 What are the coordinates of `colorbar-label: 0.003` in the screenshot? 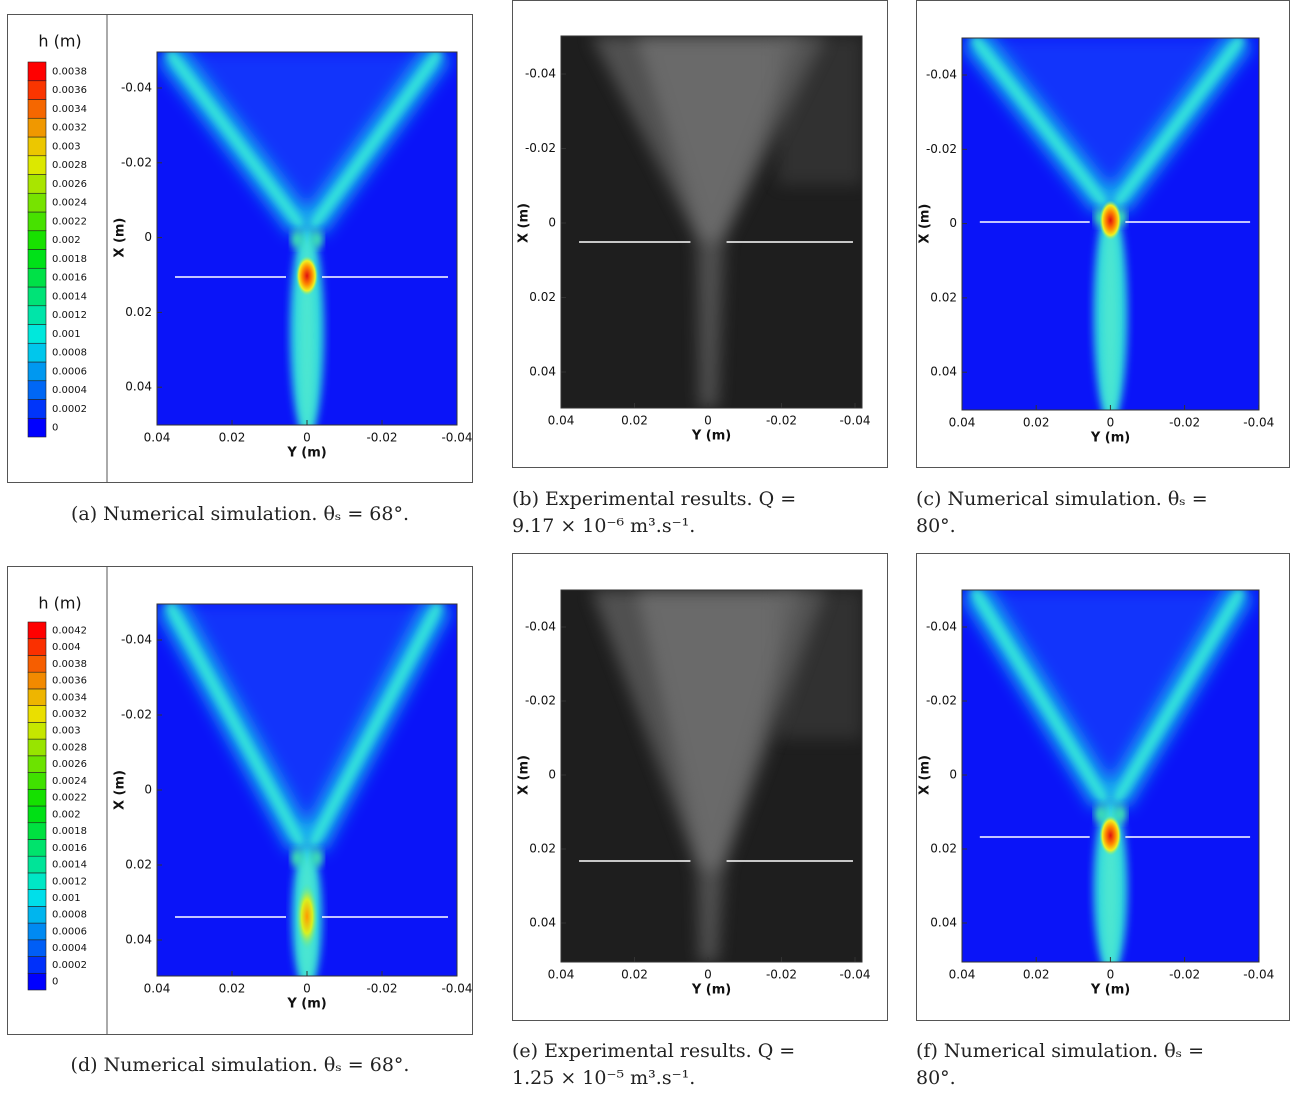 It's located at (66, 731).